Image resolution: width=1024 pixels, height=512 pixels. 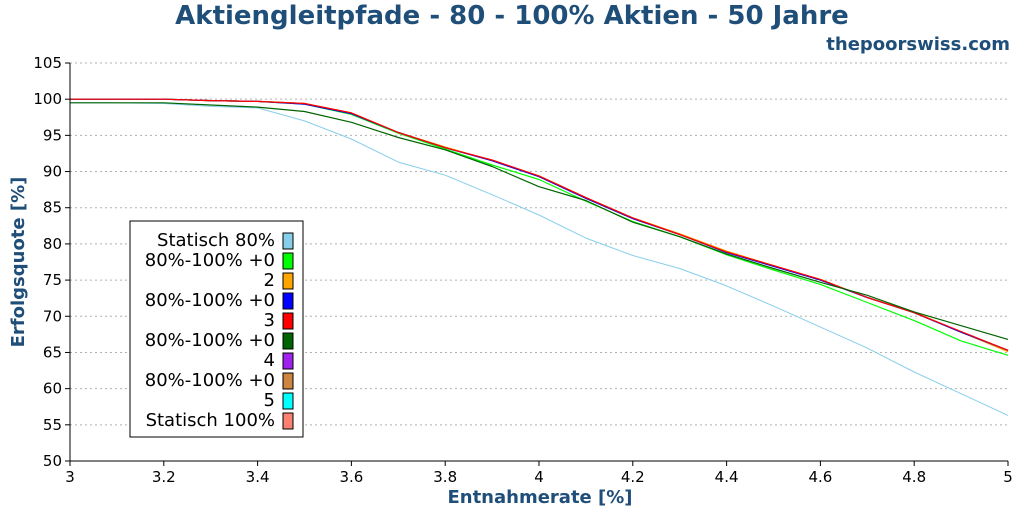 What do you see at coordinates (539, 497) in the screenshot?
I see `x-axis-title: Entnahmerate [%]` at bounding box center [539, 497].